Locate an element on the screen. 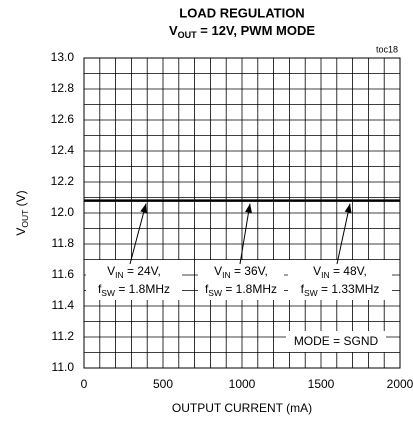  annotation-text-part: = 1.33MHz is located at coordinates (349, 289).